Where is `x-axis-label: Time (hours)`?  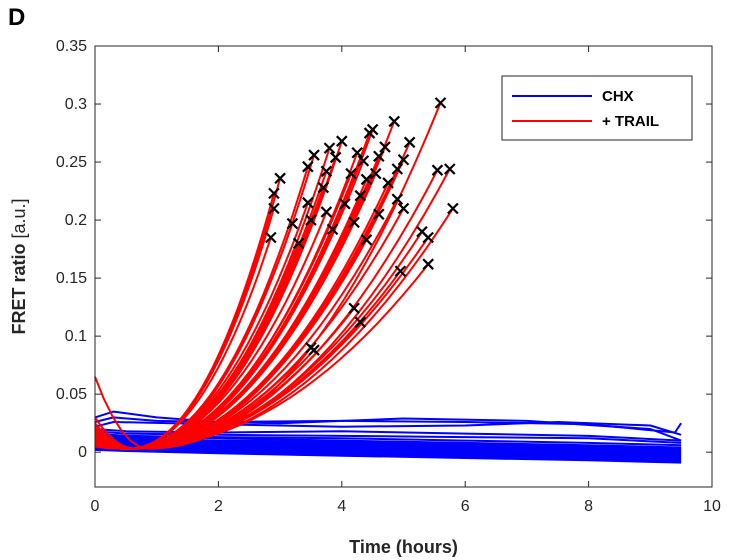 x-axis-label: Time (hours) is located at coordinates (403, 547).